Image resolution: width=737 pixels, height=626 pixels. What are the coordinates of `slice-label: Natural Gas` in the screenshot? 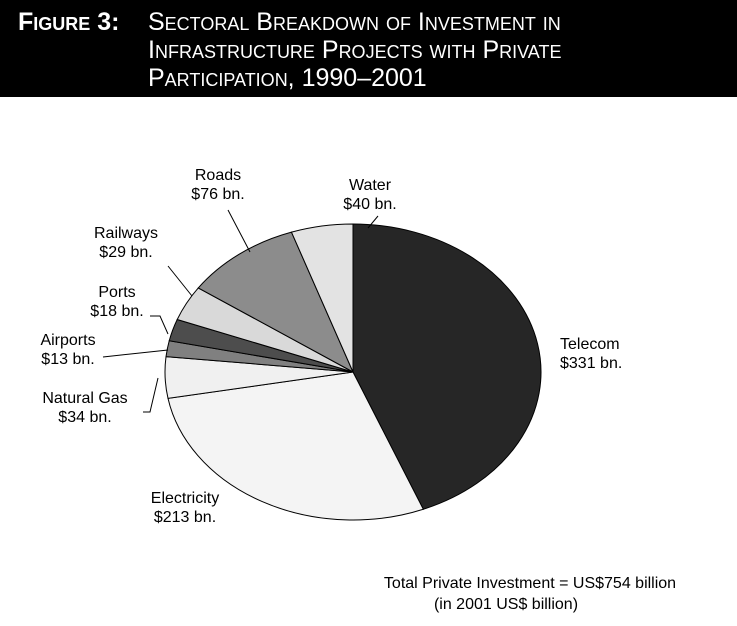 It's located at (84, 398).